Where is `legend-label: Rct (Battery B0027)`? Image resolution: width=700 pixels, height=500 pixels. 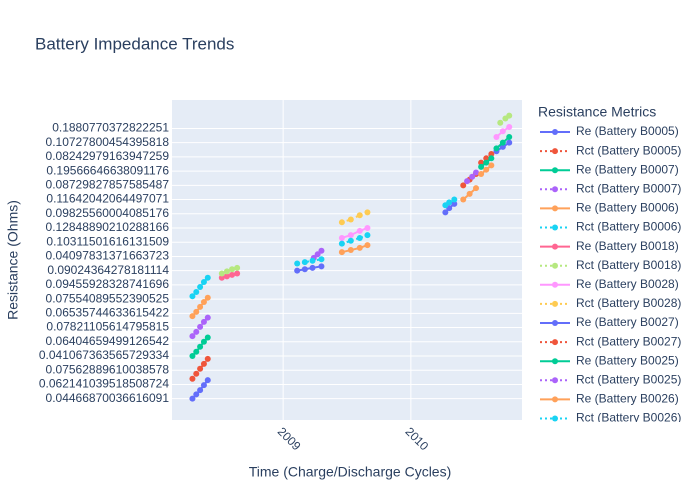 legend-label: Rct (Battery B0027) is located at coordinates (628, 341).